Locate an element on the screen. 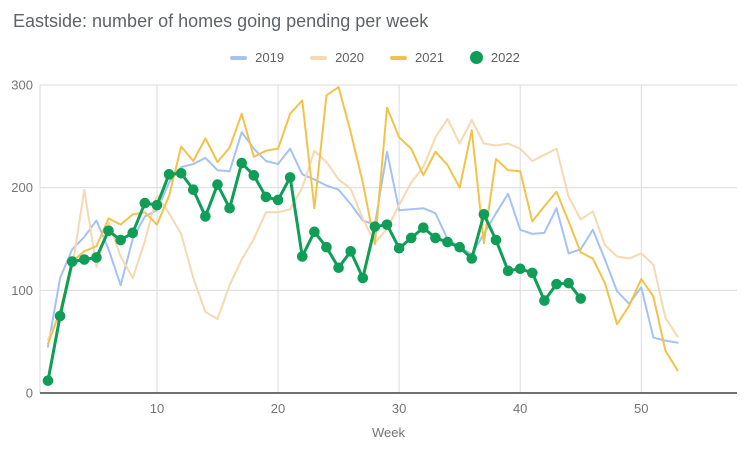  data-point-2022-w12 is located at coordinates (181, 173).